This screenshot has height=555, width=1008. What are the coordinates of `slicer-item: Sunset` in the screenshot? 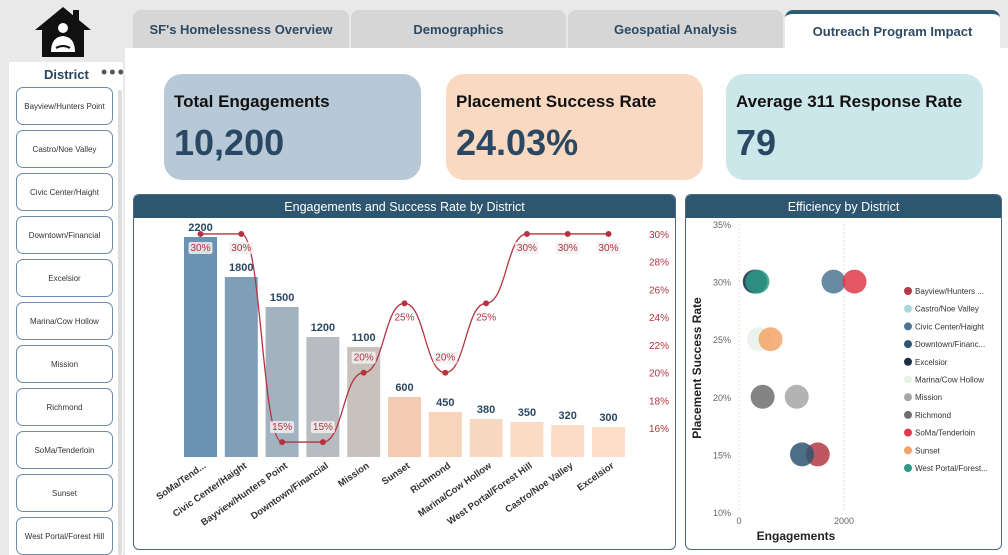 It's located at (64, 493).